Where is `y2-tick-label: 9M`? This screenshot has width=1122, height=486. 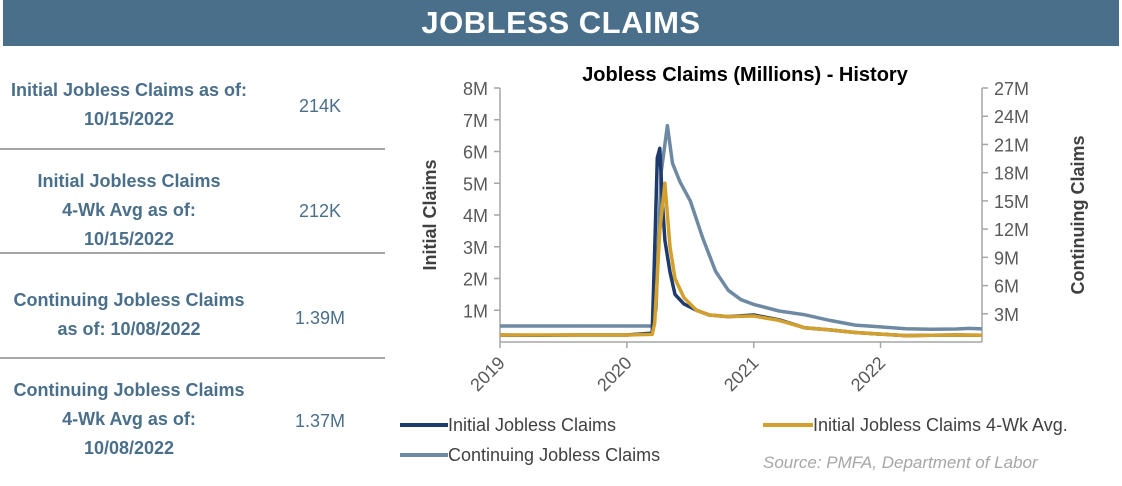 y2-tick-label: 9M is located at coordinates (1006, 258).